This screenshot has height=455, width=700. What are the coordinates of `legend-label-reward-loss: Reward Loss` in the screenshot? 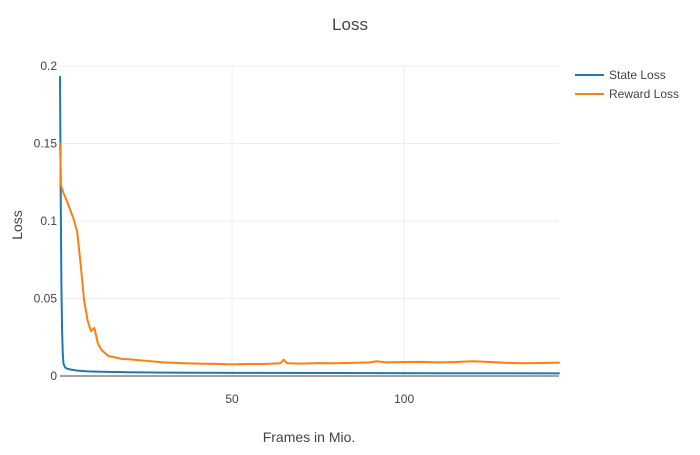 It's located at (644, 94).